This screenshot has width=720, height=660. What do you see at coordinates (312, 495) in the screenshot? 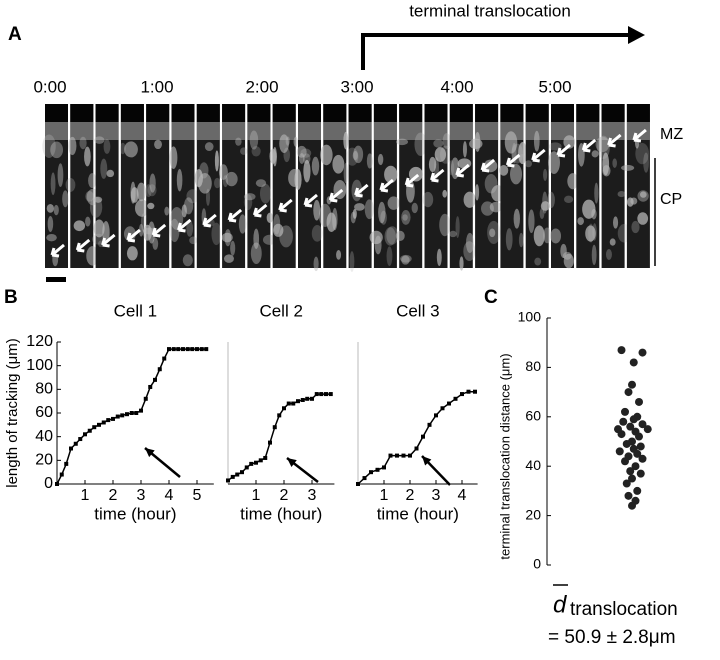
I see `x-tick-label: 3` at bounding box center [312, 495].